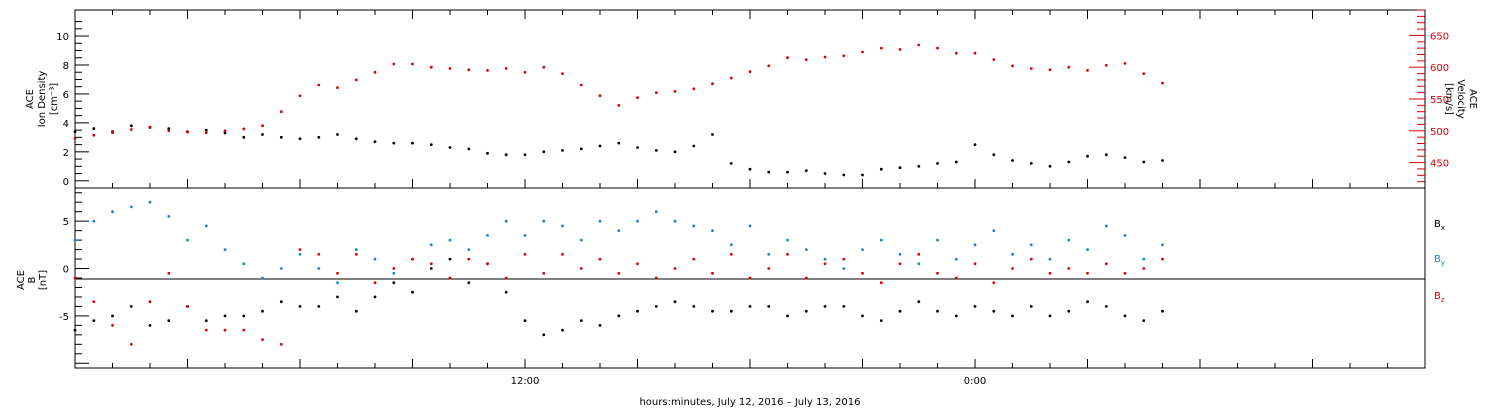 The width and height of the screenshot is (1500, 410). I want to click on field-axis-title-line1: ACE, so click(21, 280).